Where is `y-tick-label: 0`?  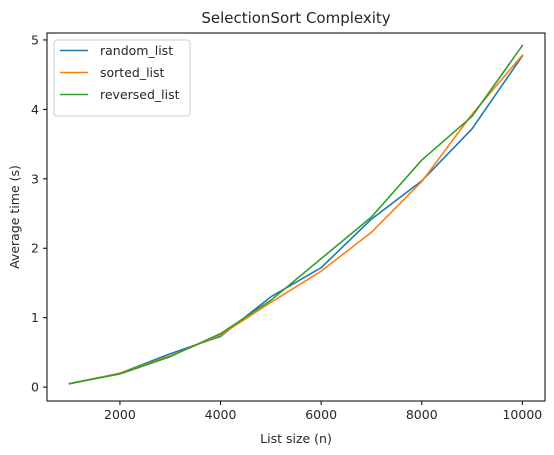
y-tick-label: 0 is located at coordinates (35, 387).